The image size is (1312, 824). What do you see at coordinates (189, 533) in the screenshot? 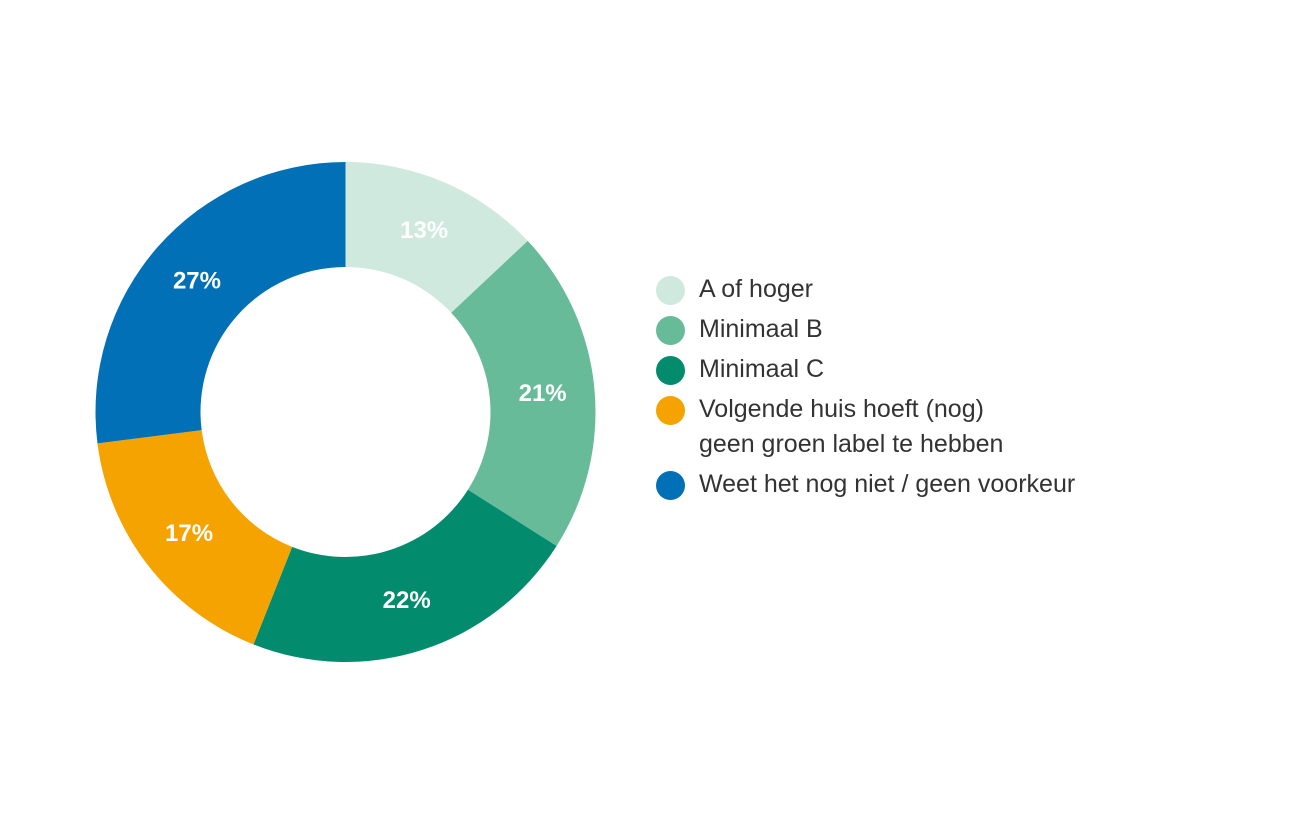
I see `slice-value-label: 17%` at bounding box center [189, 533].